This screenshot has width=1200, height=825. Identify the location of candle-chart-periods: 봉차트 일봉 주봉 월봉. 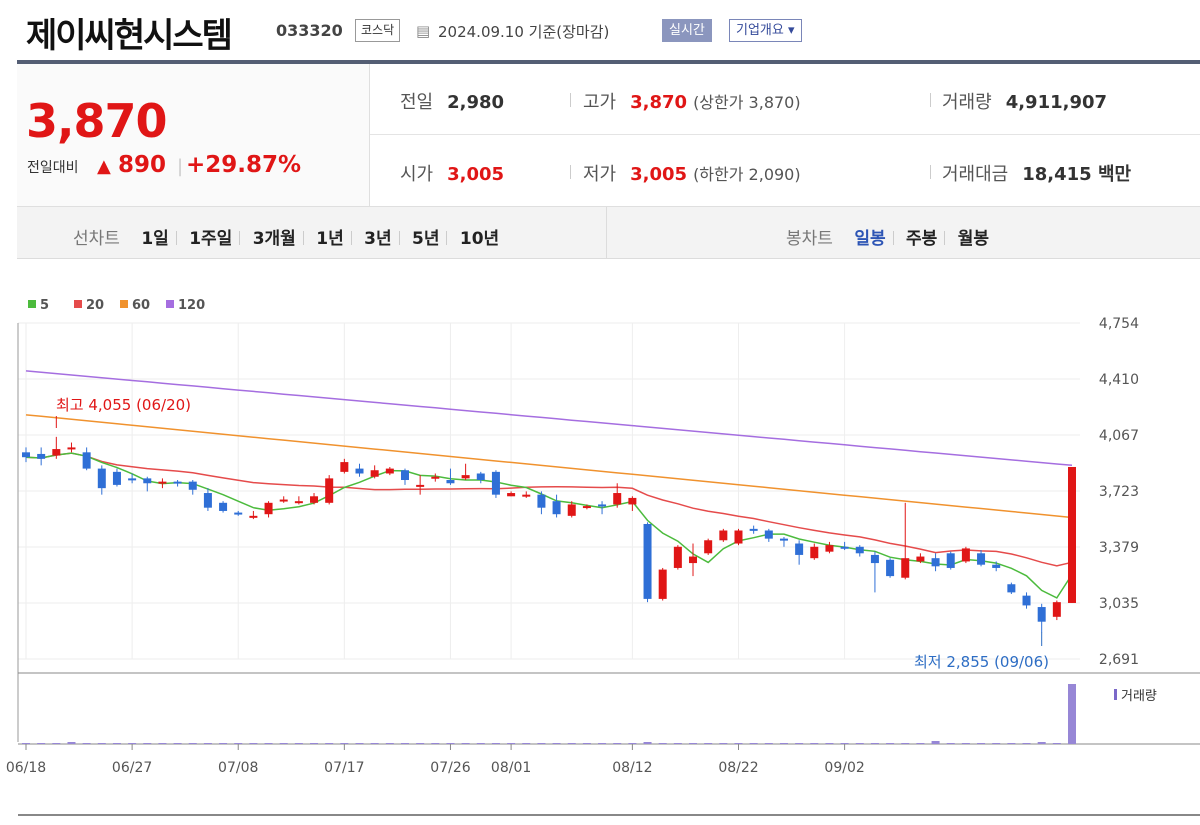
(887, 236).